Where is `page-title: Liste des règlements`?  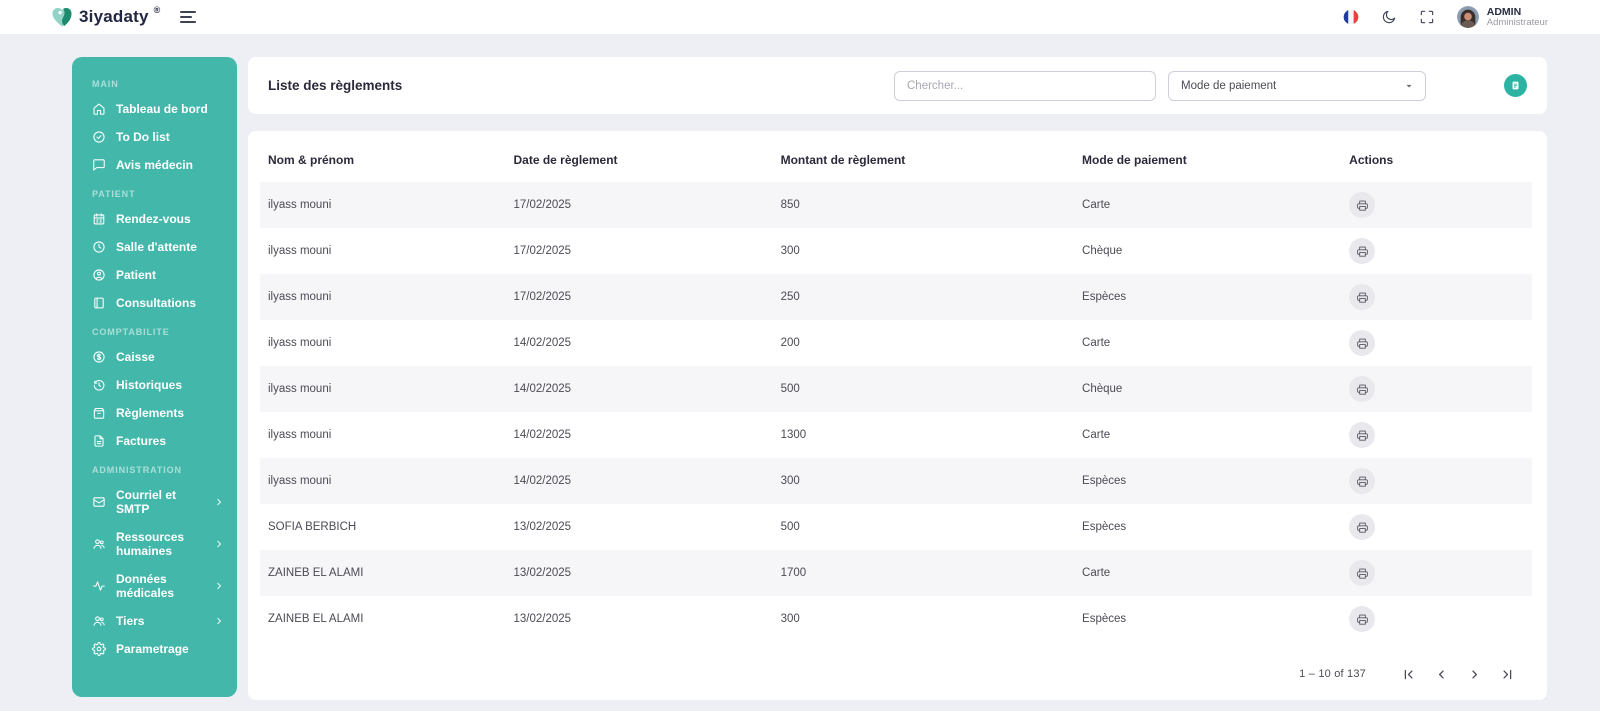
page-title: Liste des règlements is located at coordinates (335, 85).